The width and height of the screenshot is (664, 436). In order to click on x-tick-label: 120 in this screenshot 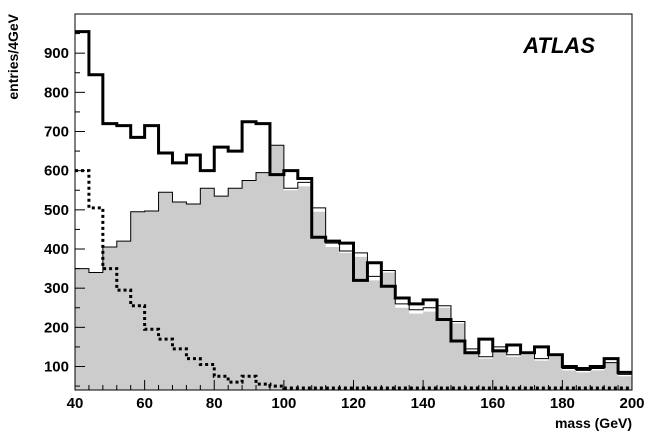, I will do `click(353, 403)`.